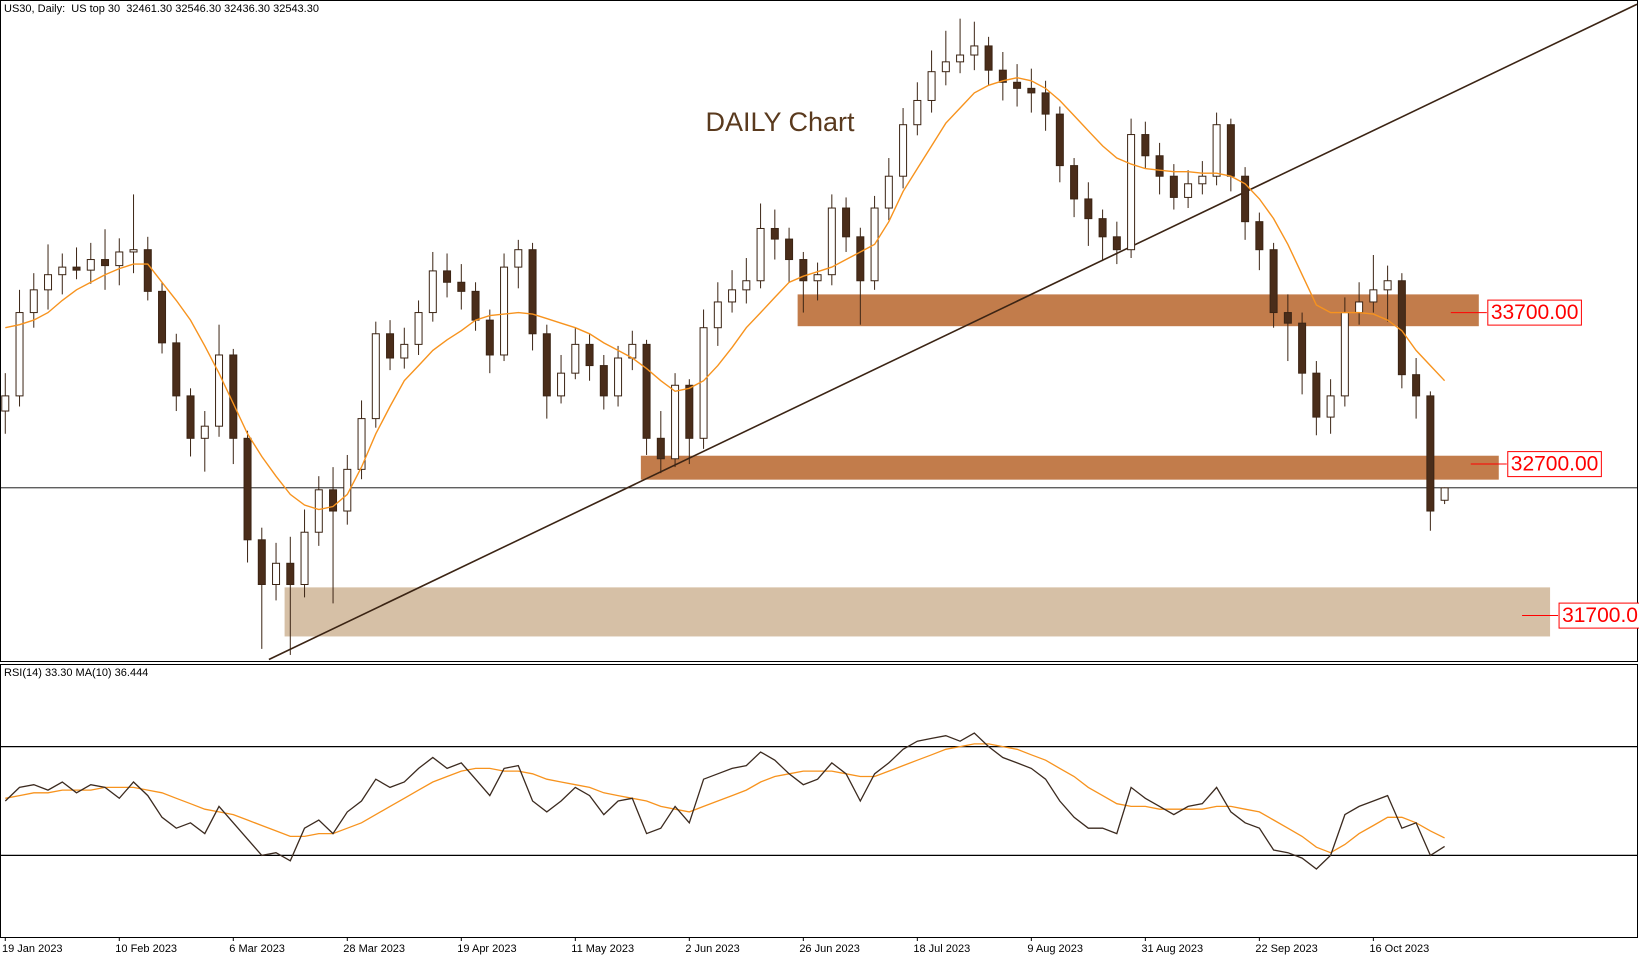  Describe the element at coordinates (1555, 464) in the screenshot. I see `zone-label: 32700.00` at that location.